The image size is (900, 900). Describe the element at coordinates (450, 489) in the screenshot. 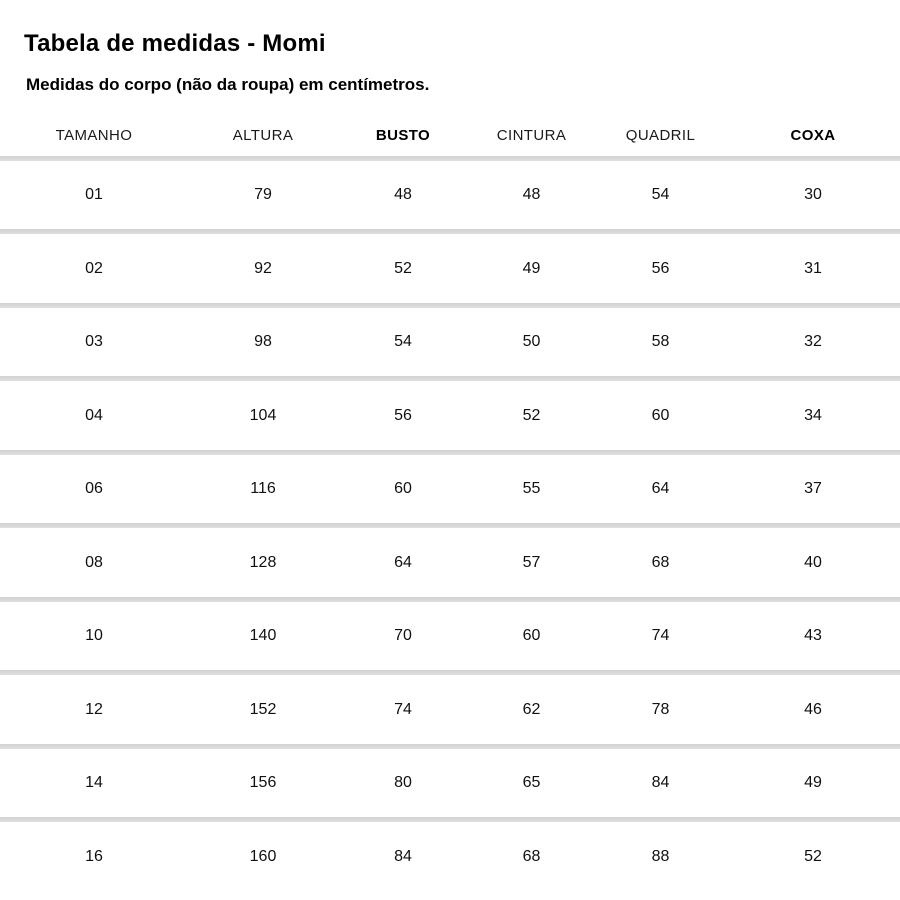

I see `table-row: 06 116 60 55 64 37` at that location.